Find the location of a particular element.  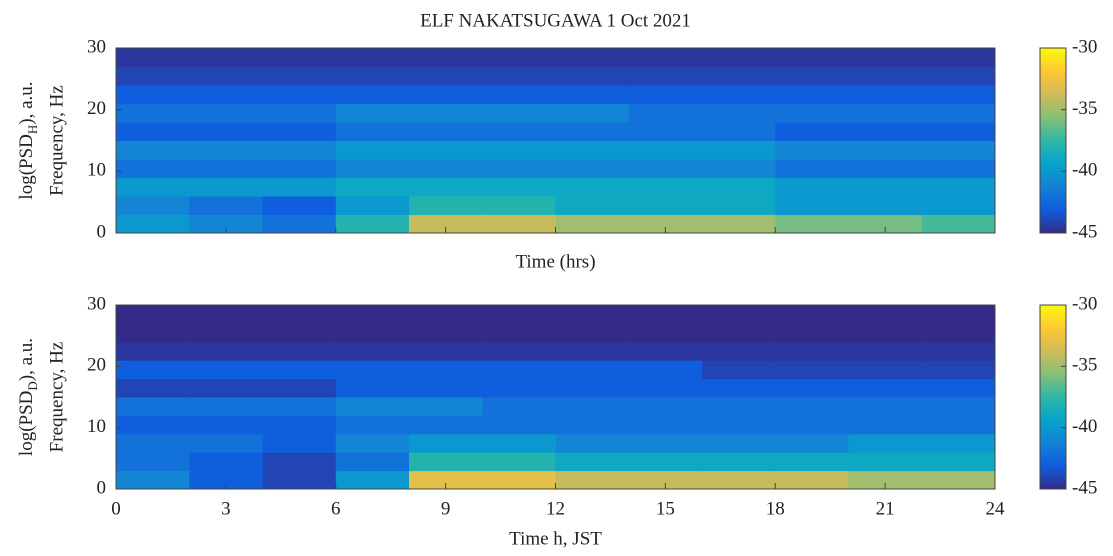

y-tick-label: 10 is located at coordinates (96, 170).